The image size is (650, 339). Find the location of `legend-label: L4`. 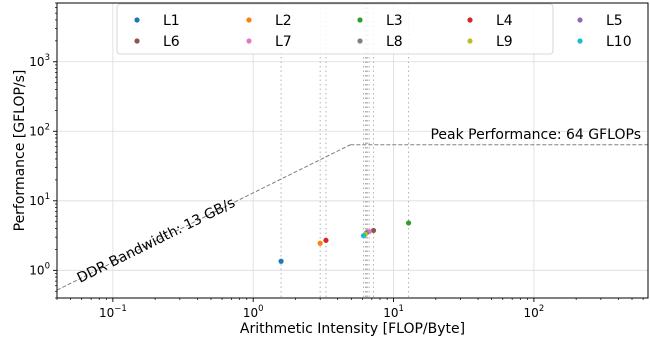

legend-label: L4 is located at coordinates (504, 21).